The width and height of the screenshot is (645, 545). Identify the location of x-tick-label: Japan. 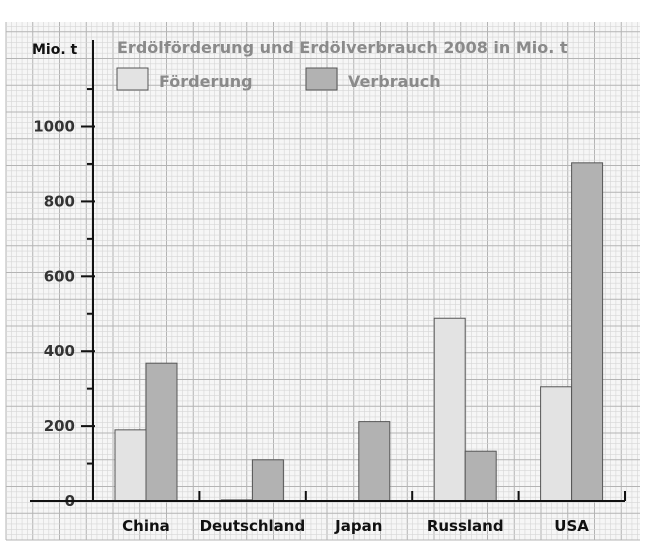
(358, 526).